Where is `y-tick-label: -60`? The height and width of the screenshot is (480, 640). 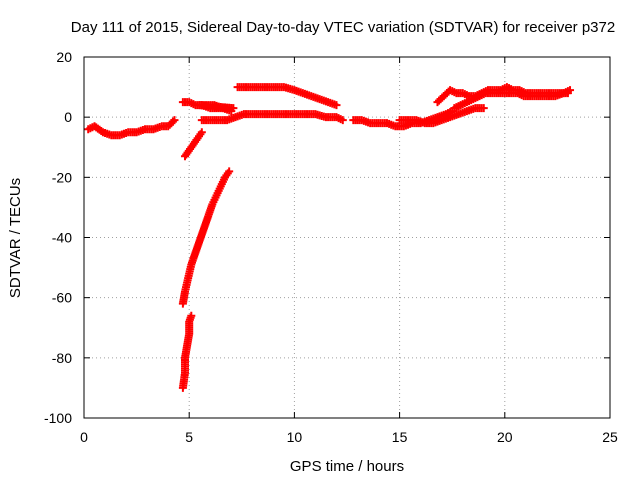
y-tick-label: -60 is located at coordinates (62, 298).